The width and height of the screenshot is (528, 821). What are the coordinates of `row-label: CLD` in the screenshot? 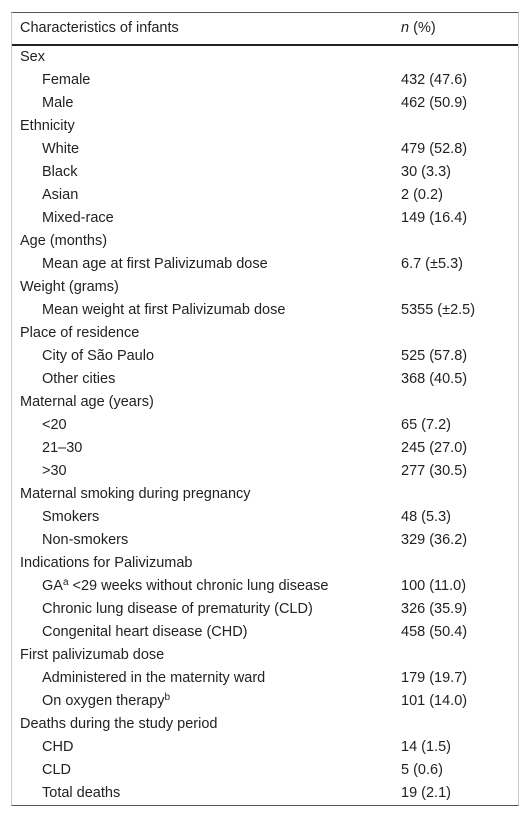 It's located at (56, 770).